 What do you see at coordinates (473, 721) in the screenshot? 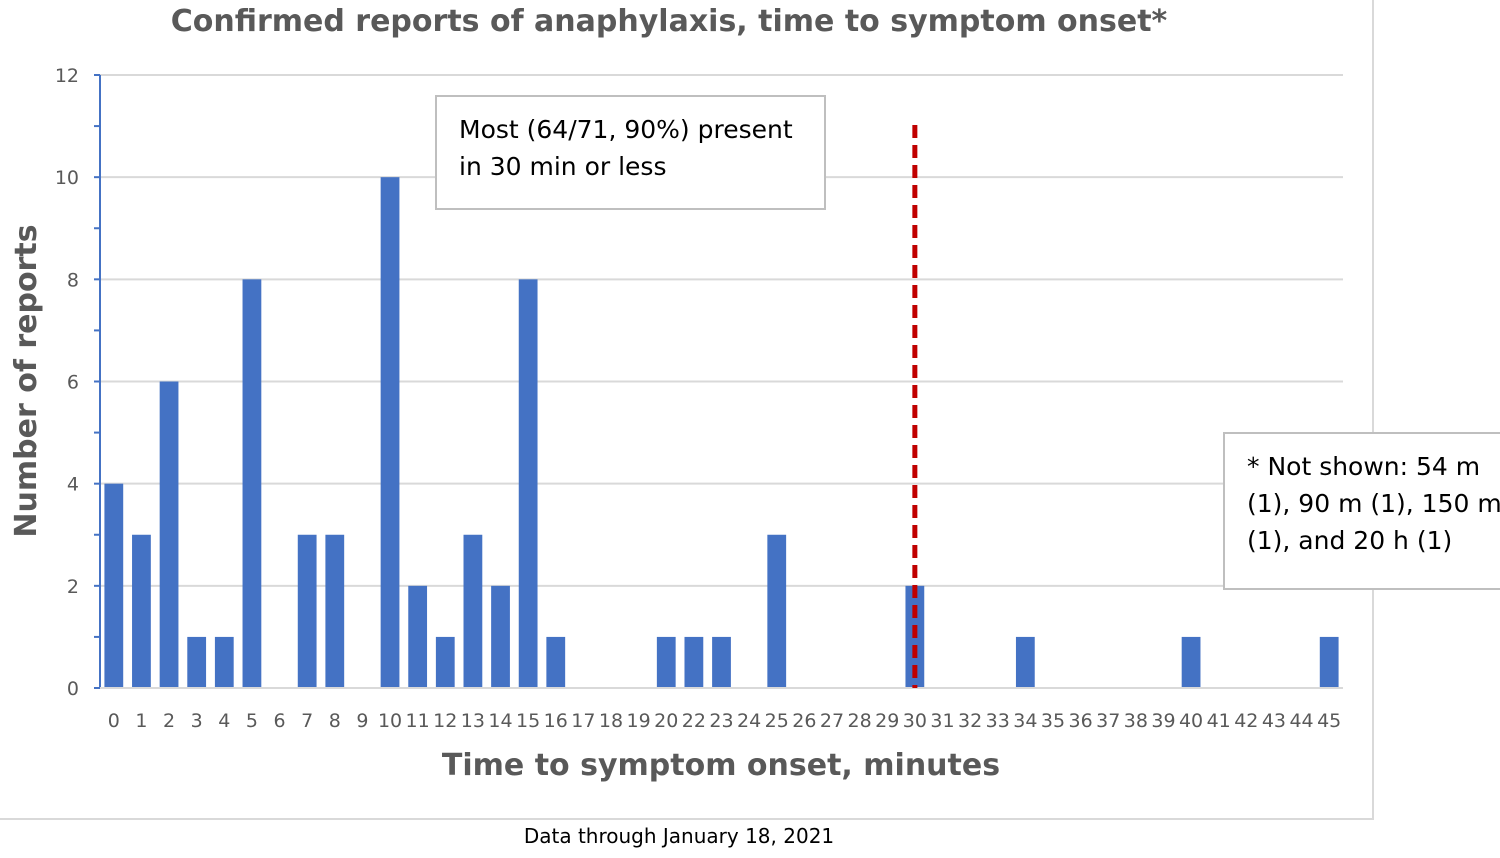
I see `x-tick-label: 13` at bounding box center [473, 721].